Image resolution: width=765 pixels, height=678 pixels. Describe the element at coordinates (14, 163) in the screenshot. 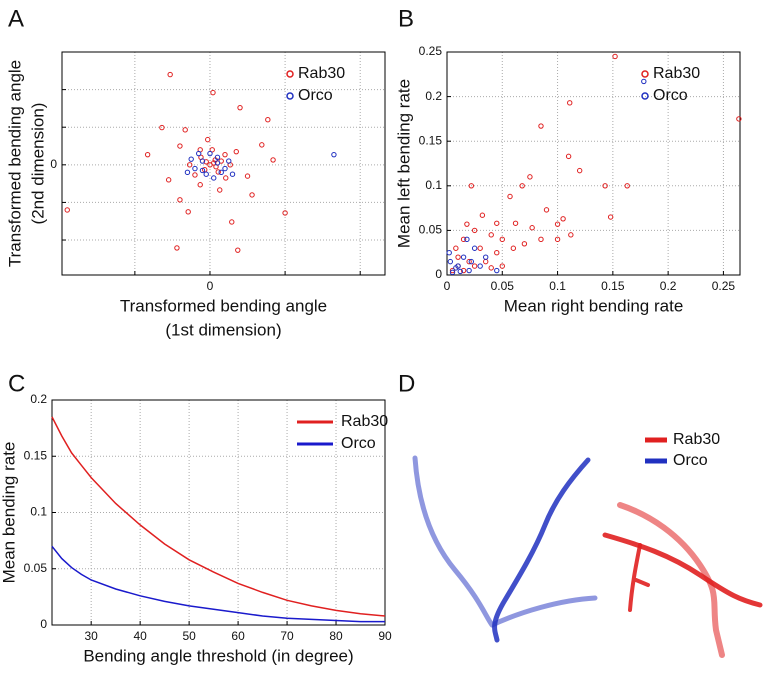

I see `y-axis-label: Transformed bending angle` at that location.